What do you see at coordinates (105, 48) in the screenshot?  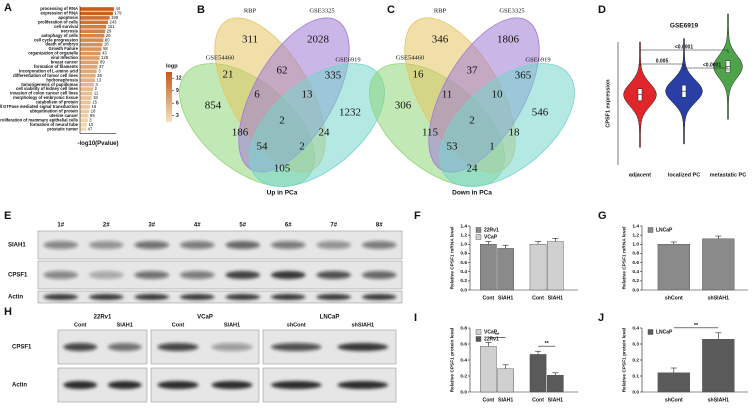 I see `gene-count: 58` at bounding box center [105, 48].